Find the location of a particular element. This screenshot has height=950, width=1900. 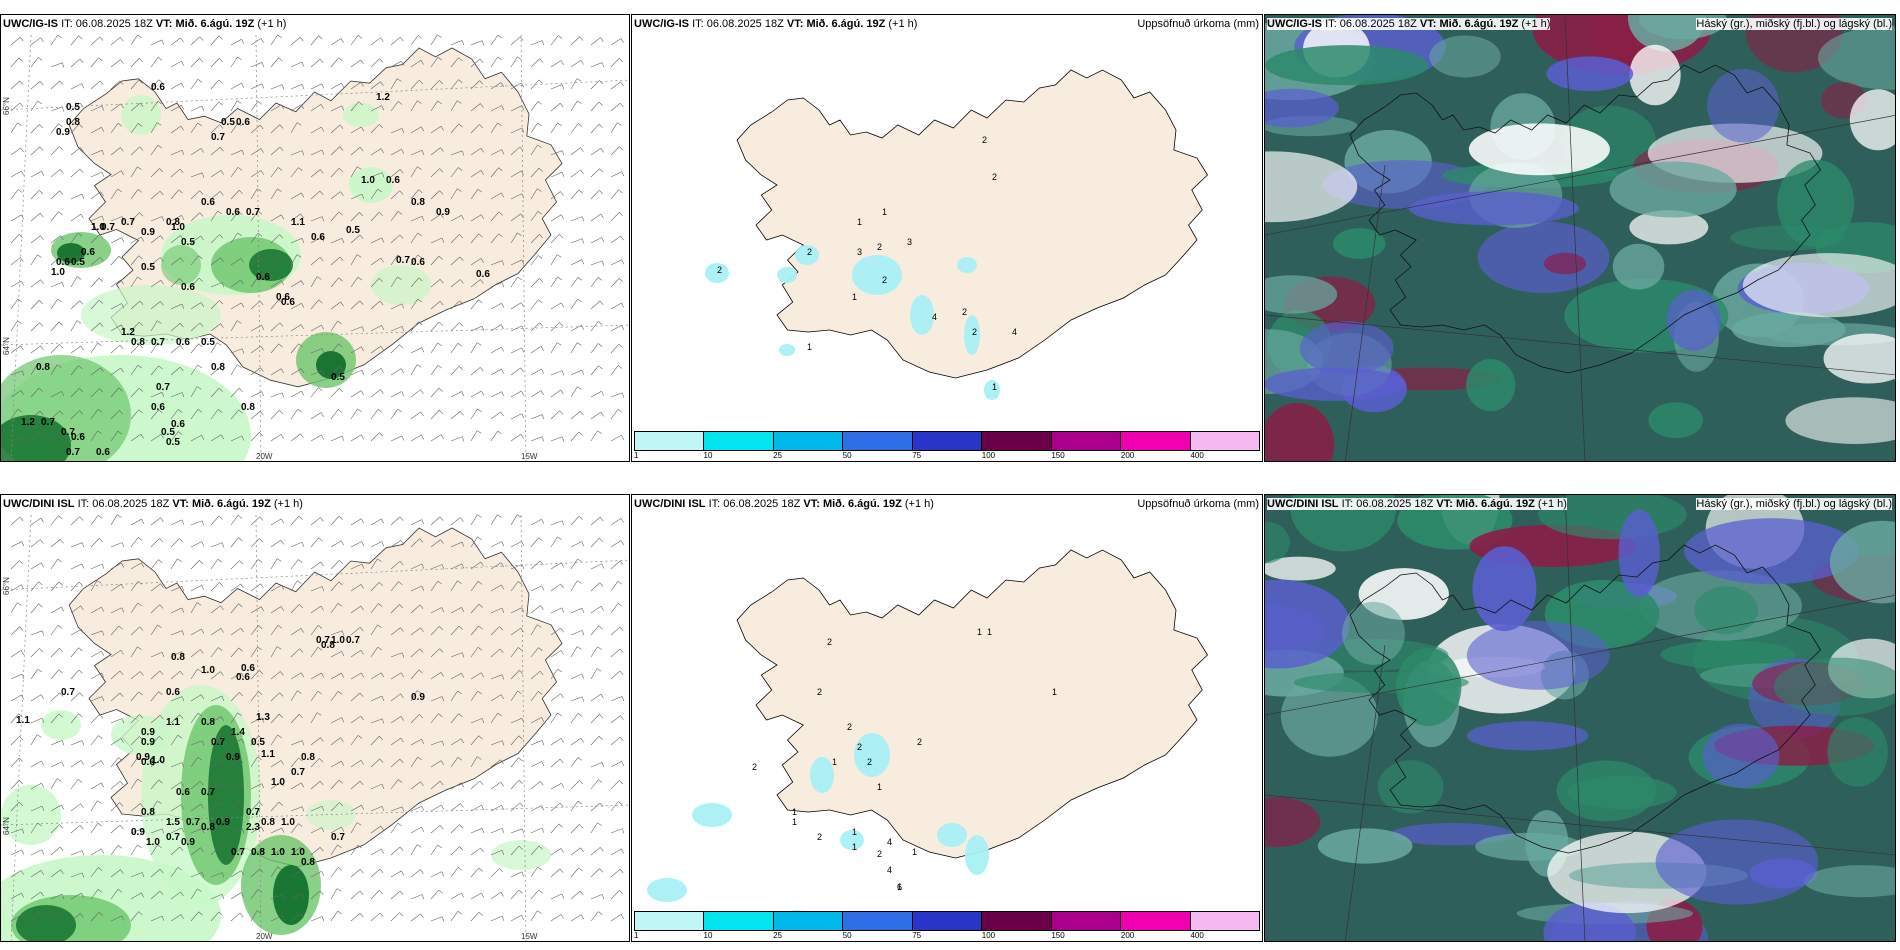

precip-value-label: 2.3 is located at coordinates (253, 827).